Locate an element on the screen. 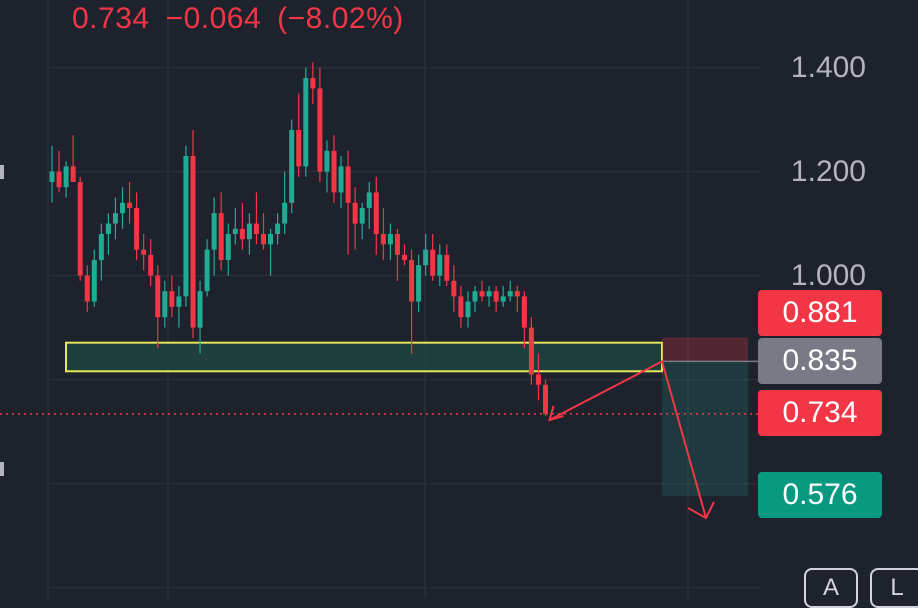  axis-tick-label: 1.200 is located at coordinates (828, 171).